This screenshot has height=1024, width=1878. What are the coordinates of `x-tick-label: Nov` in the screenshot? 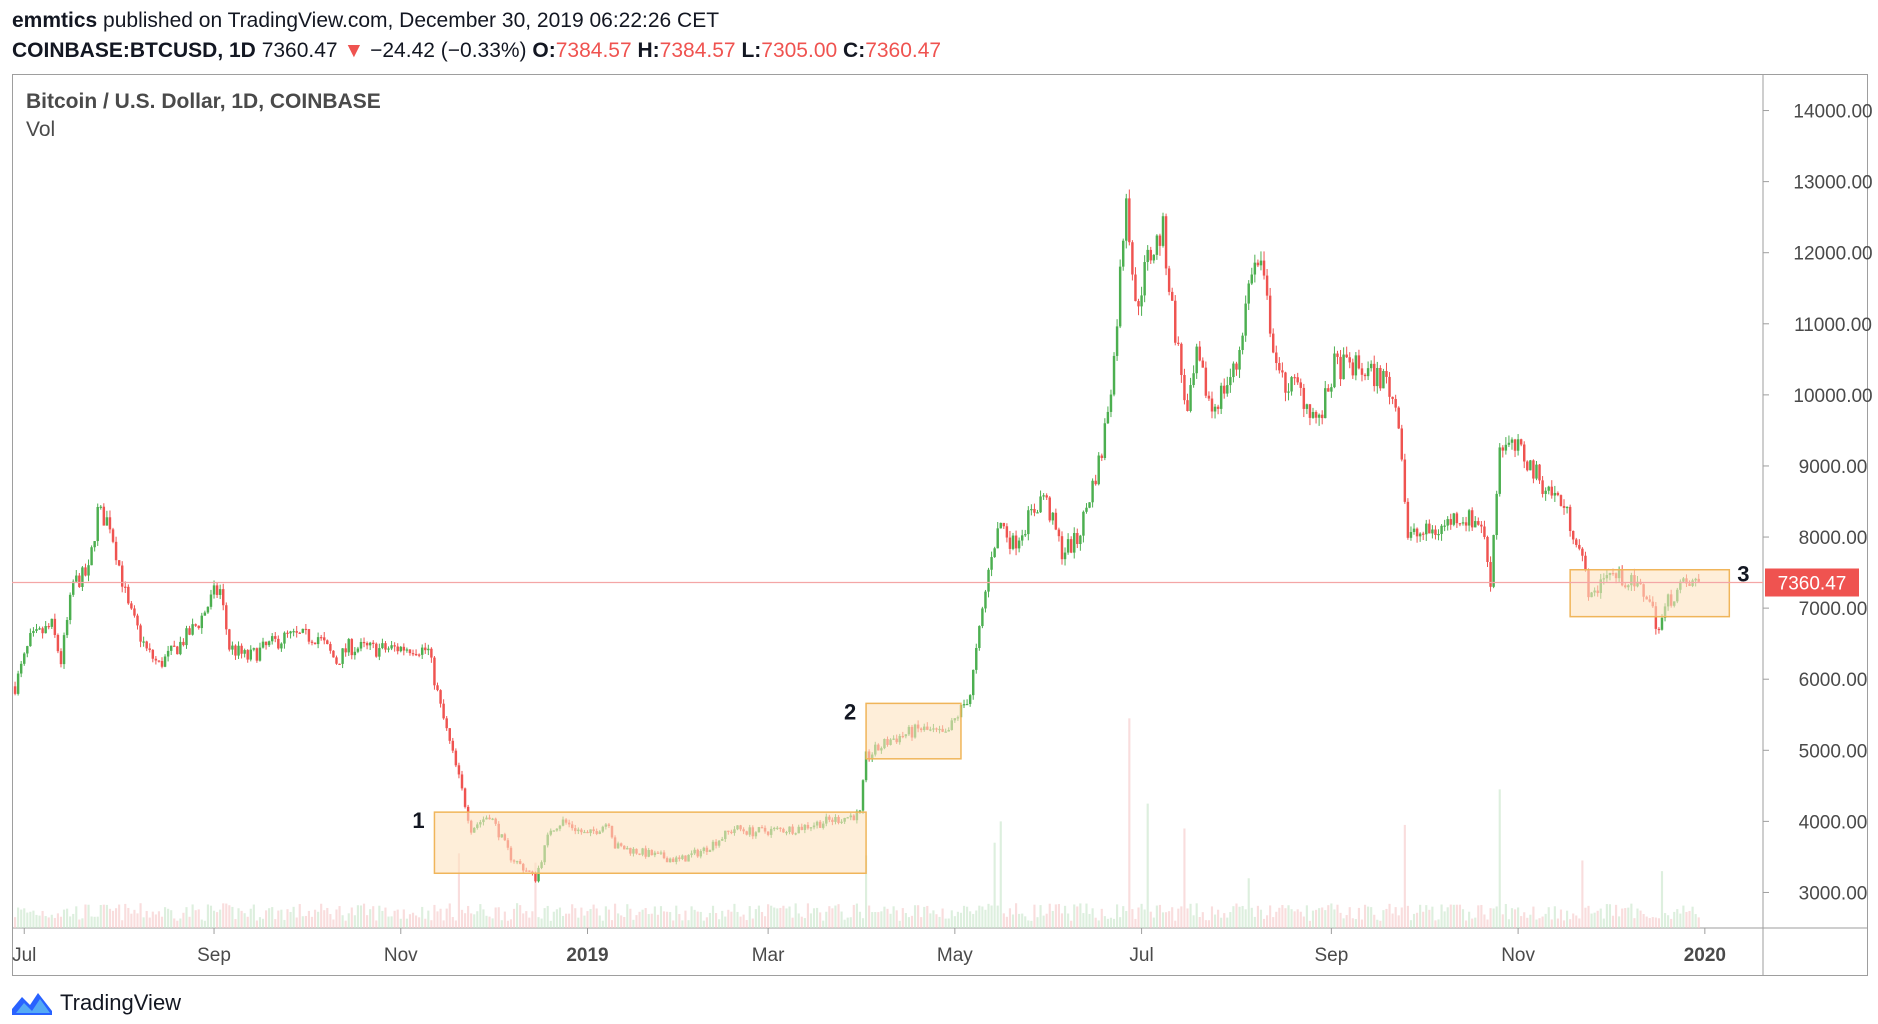 It's located at (1518, 955).